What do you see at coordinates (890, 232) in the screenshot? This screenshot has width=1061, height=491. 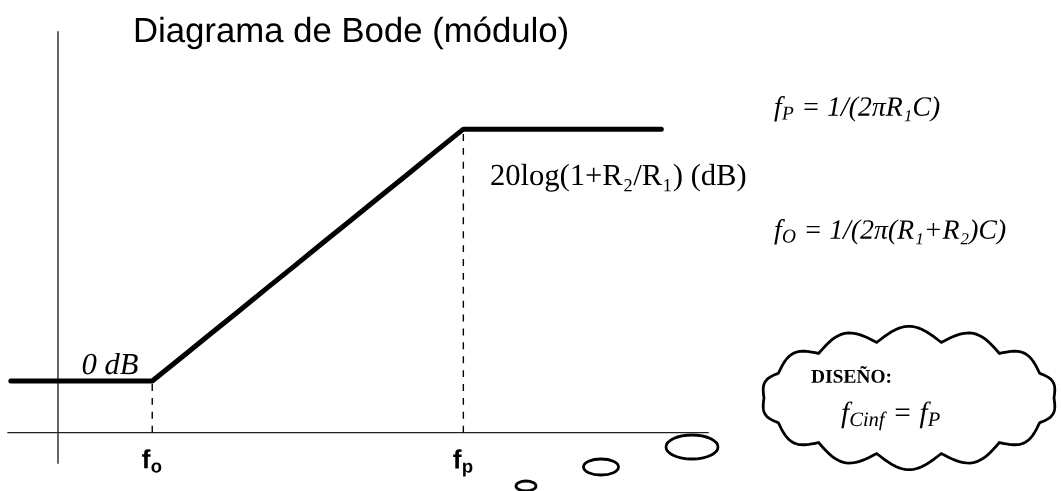 I see `text: f$_{O}$ = 1/(2π(R₁+R₂)C)` at bounding box center [890, 232].